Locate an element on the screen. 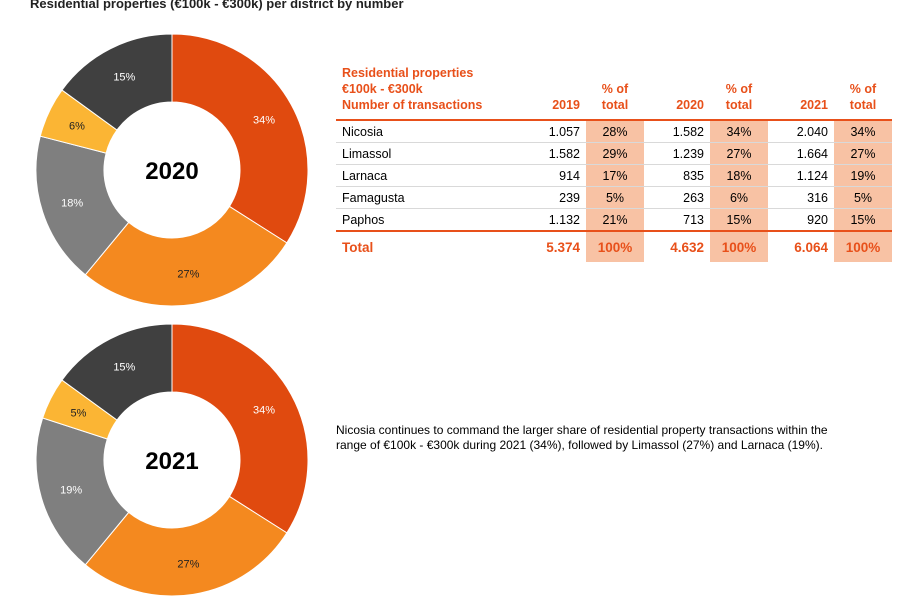  total-value-cell: 6.064 is located at coordinates (801, 246).